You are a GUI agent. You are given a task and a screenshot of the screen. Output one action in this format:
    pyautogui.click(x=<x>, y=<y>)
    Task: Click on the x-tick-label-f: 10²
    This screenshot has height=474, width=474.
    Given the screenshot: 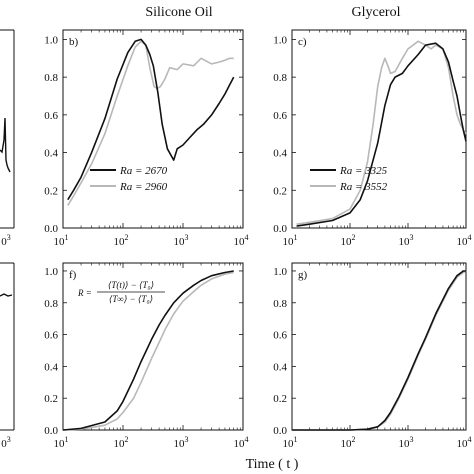 What is the action you would take?
    pyautogui.click(x=121, y=442)
    